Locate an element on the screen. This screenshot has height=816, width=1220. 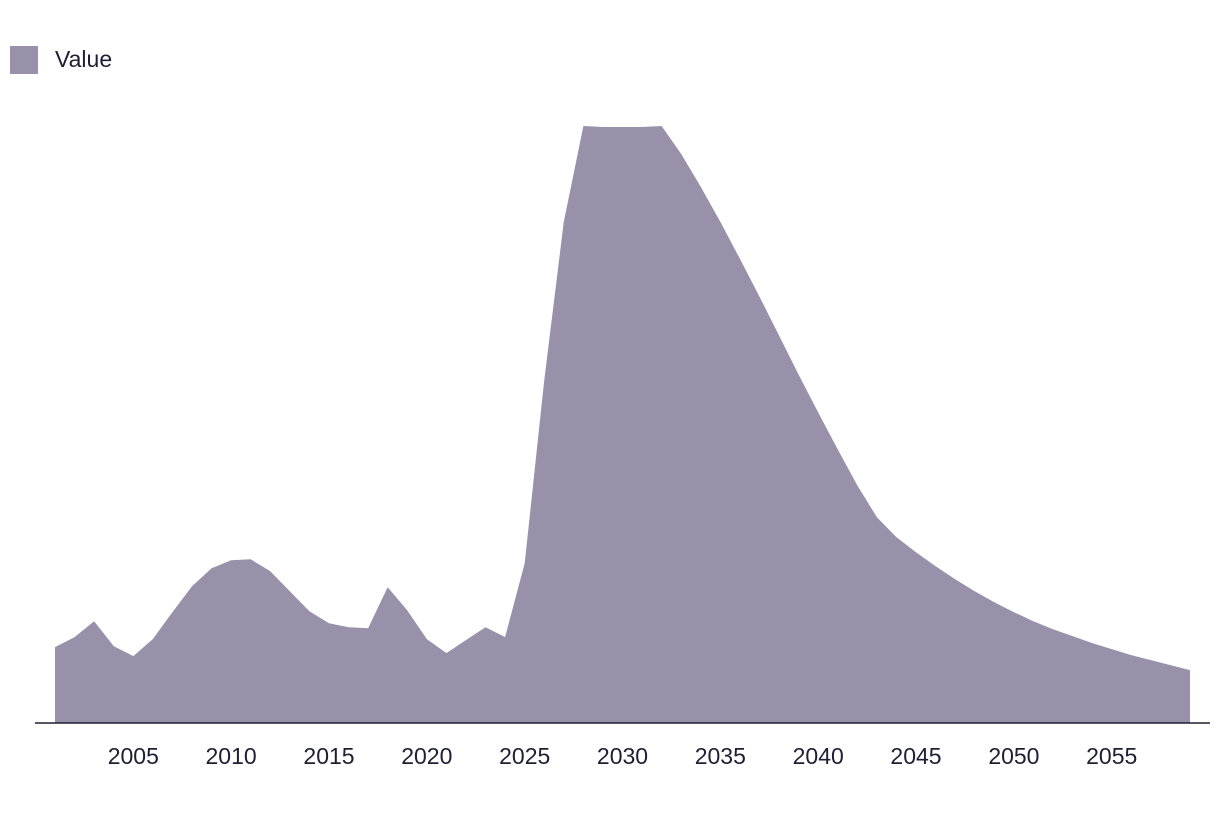
legend-label: Value is located at coordinates (84, 59).